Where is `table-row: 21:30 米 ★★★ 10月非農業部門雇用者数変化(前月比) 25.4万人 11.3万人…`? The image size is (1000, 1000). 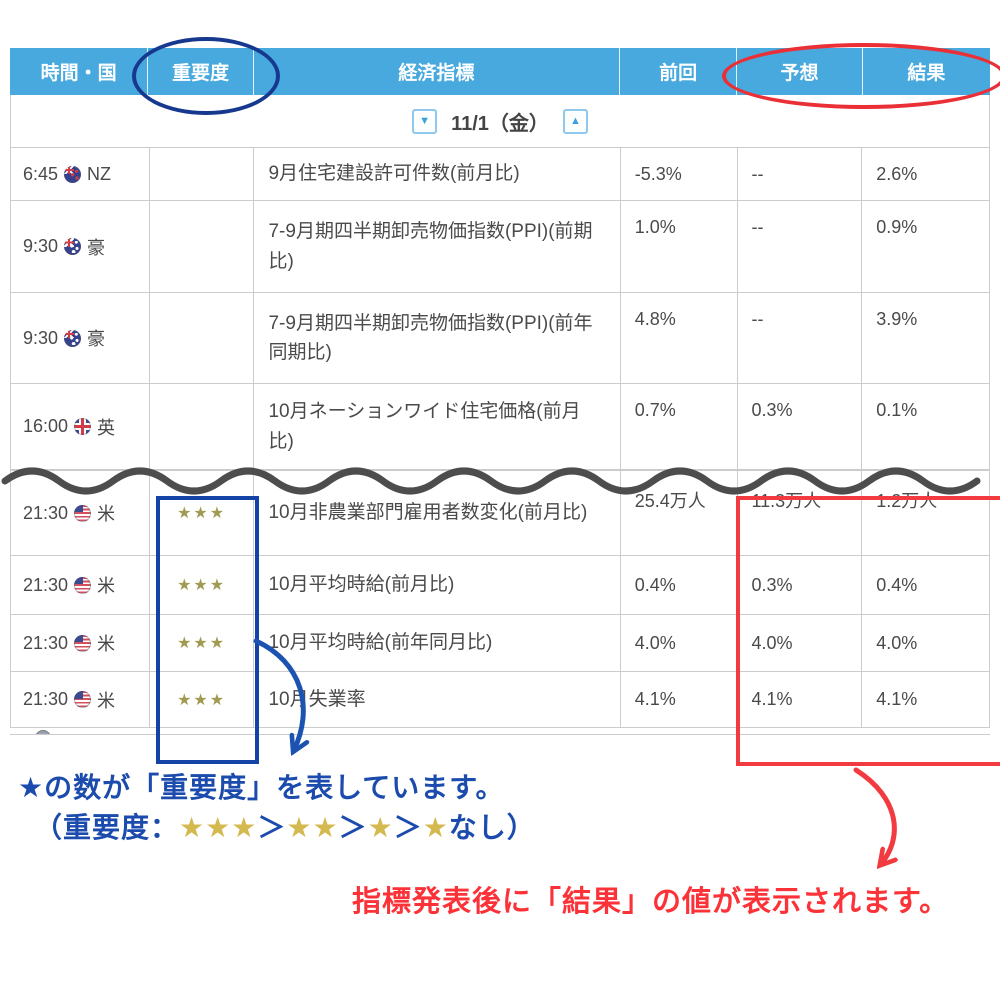 table-row: 21:30 米 ★★★ 10月非農業部門雇用者数変化(前月比) 25.4万人 11.3万人… is located at coordinates (500, 513).